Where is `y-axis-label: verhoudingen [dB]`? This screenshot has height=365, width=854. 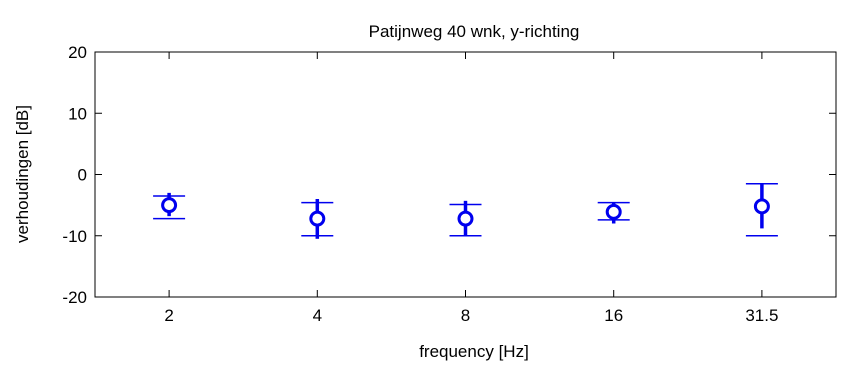
y-axis-label: verhoudingen [dB] is located at coordinates (22, 174).